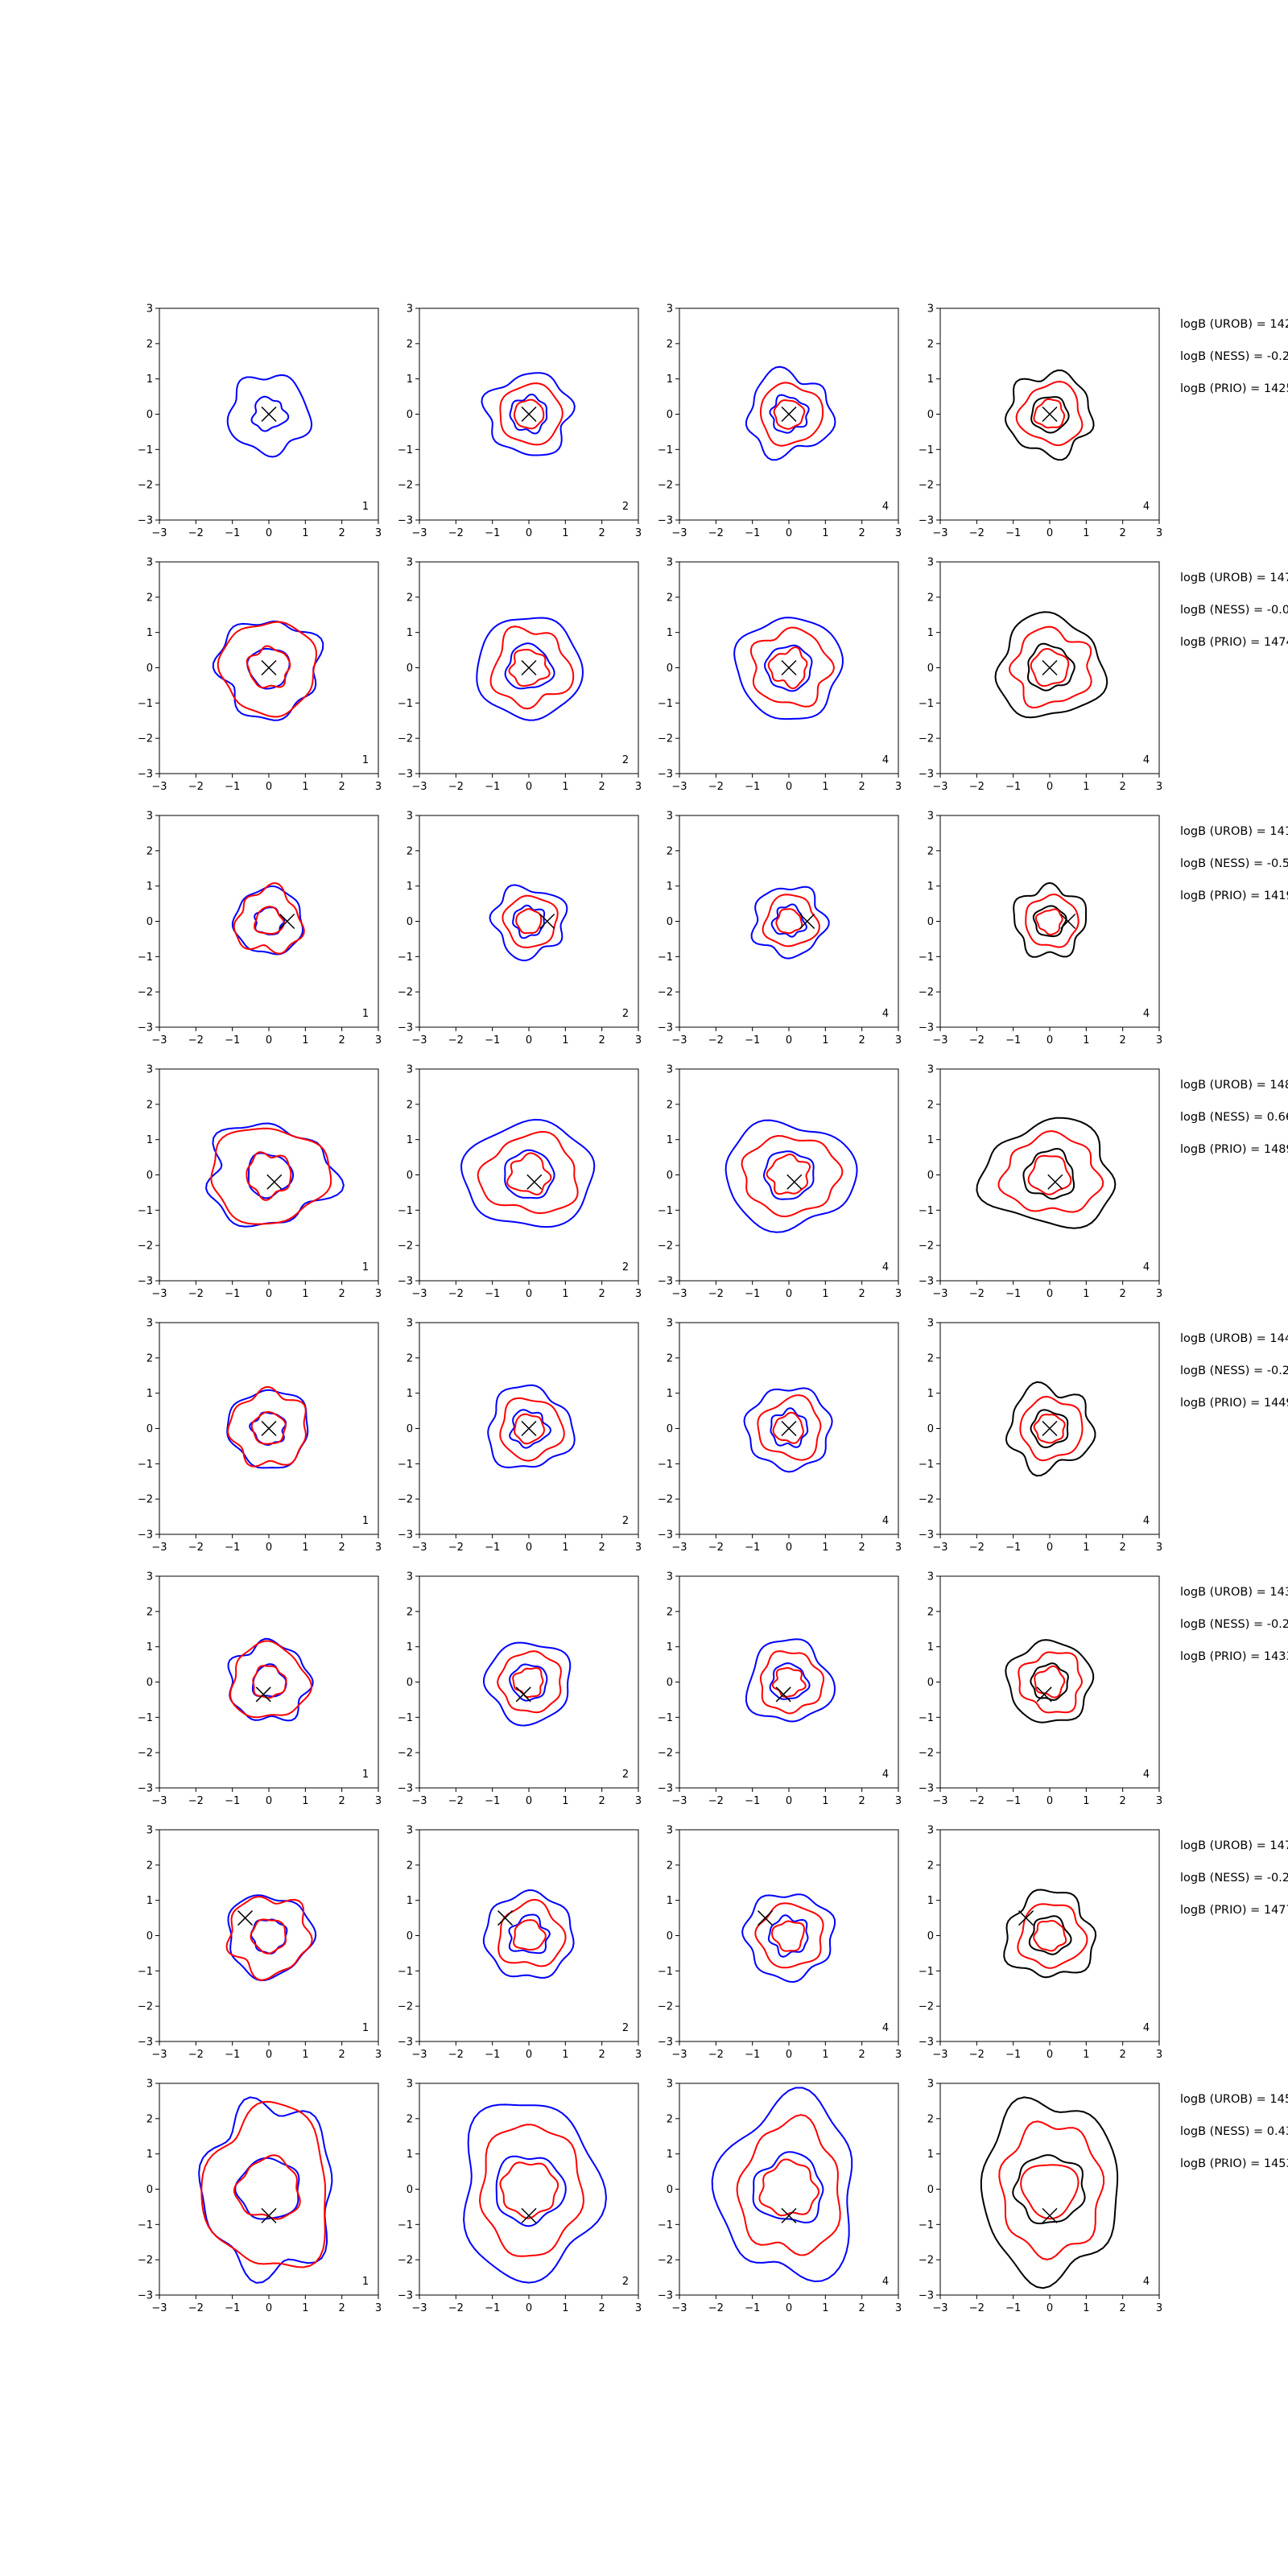 The height and width of the screenshot is (2576, 1288). Describe the element at coordinates (625, 1521) in the screenshot. I see `panel-label: 2` at that location.